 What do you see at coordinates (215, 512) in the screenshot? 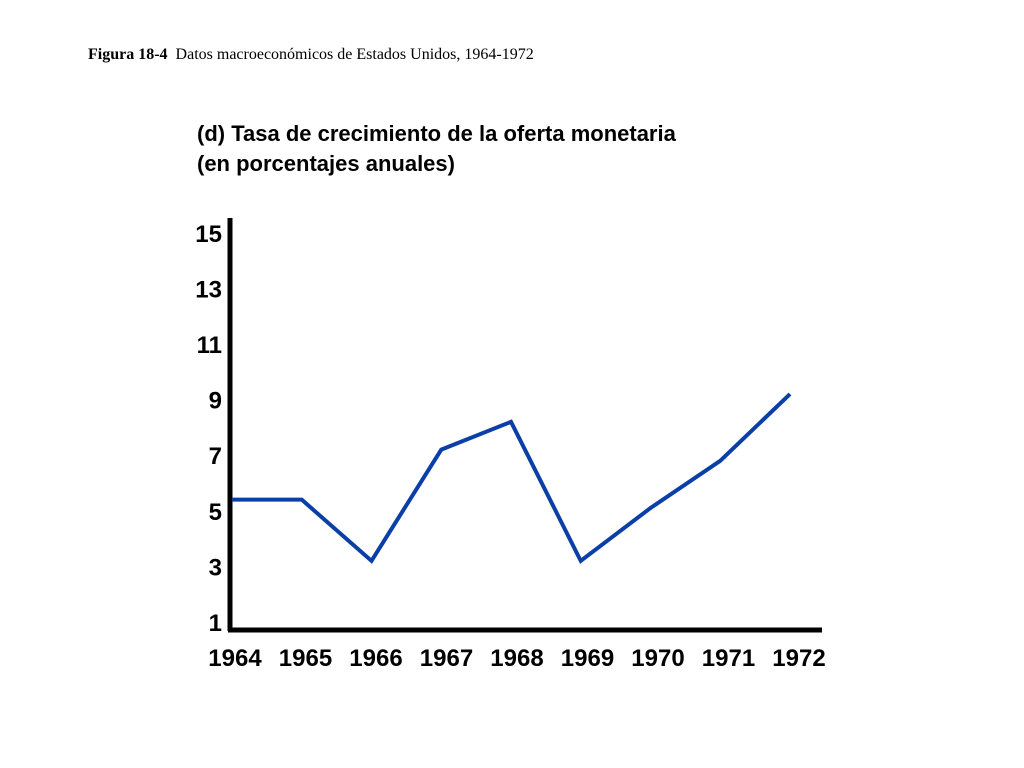
I see `y-tick-label: 5` at bounding box center [215, 512].